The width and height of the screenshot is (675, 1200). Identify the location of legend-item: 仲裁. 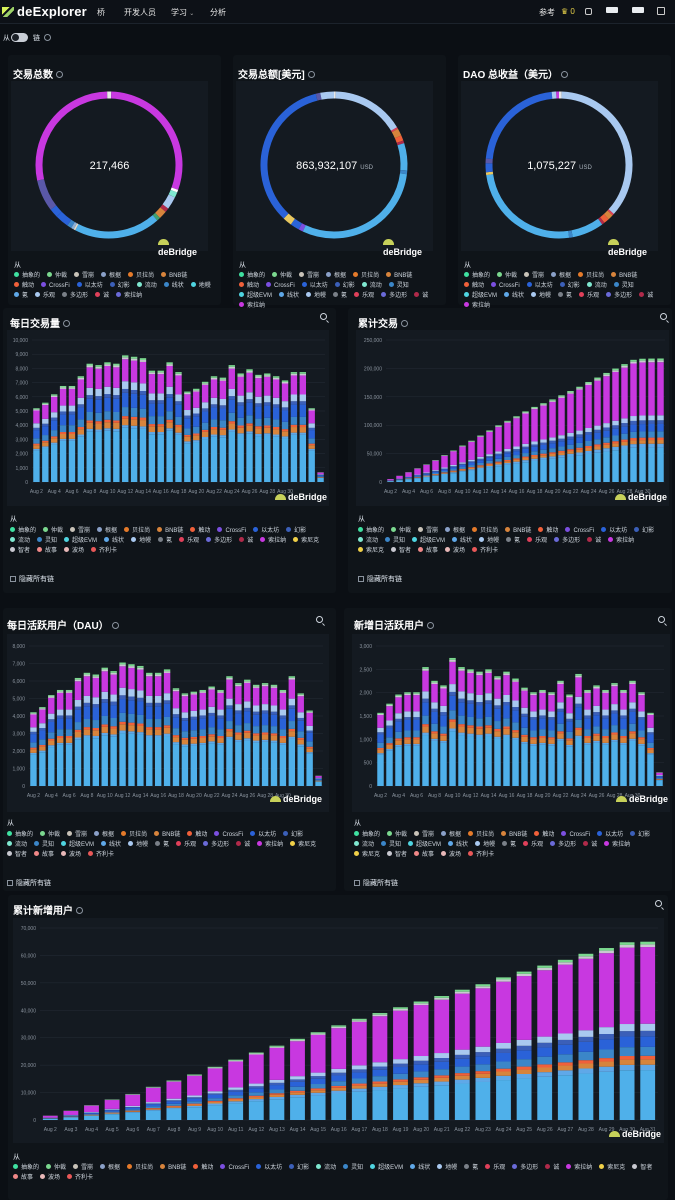
(56, 1168).